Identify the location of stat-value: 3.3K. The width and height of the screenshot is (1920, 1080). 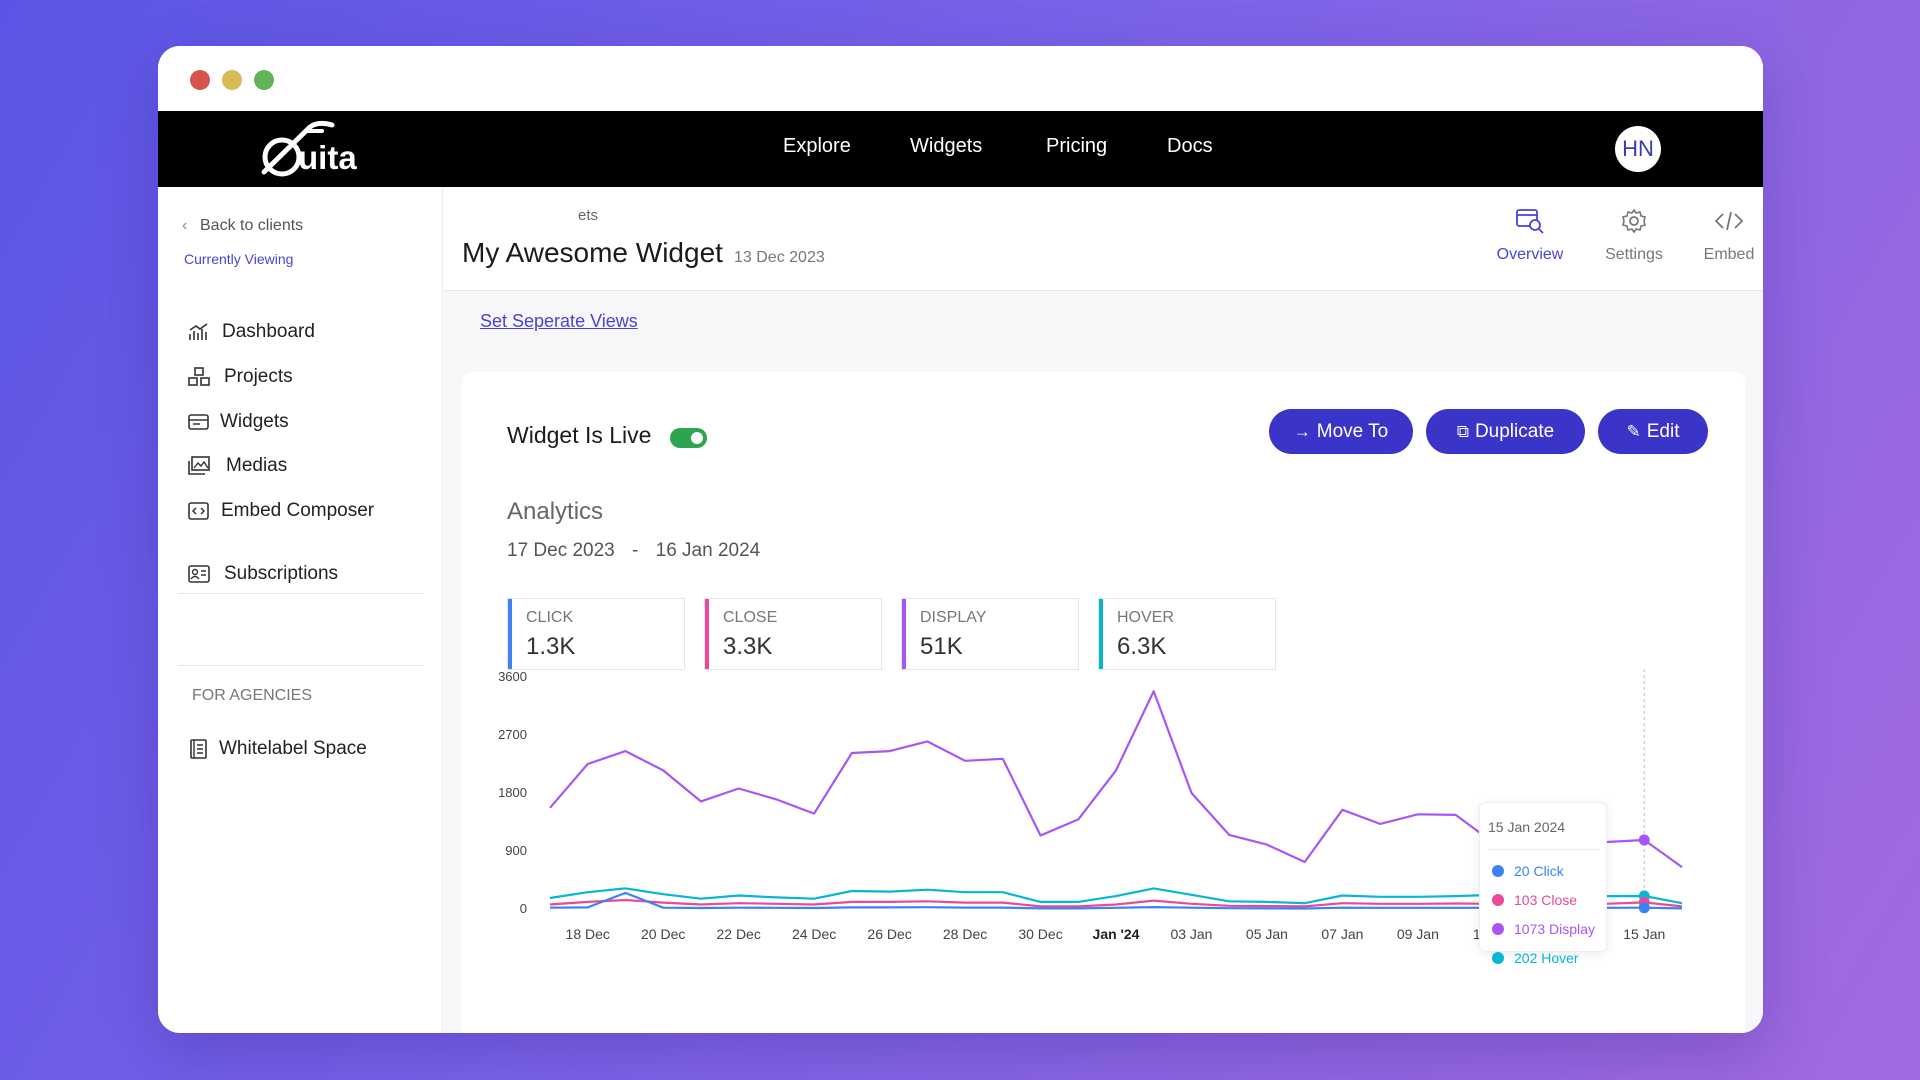
(748, 646).